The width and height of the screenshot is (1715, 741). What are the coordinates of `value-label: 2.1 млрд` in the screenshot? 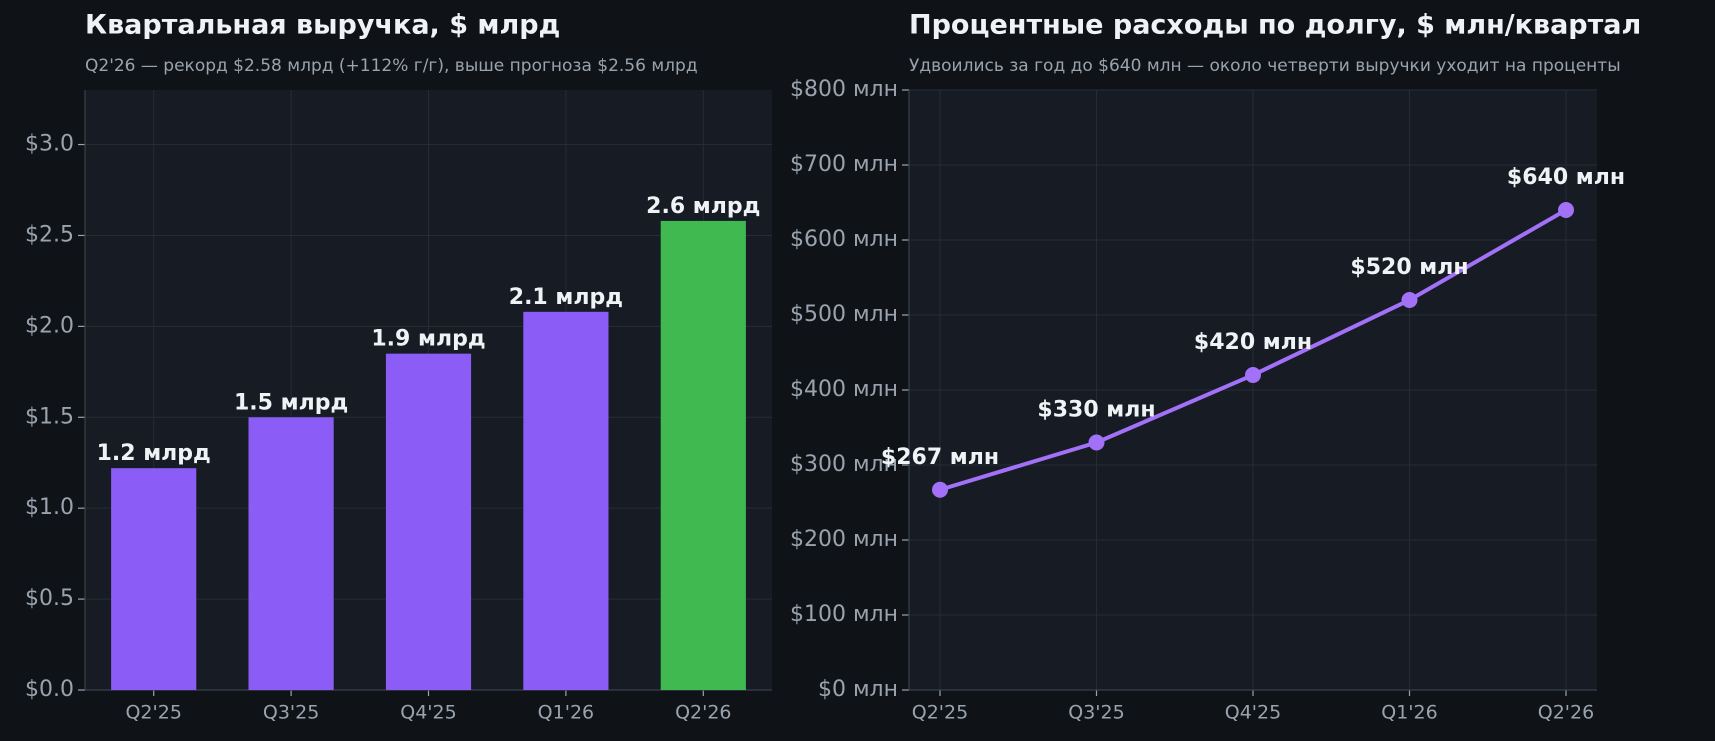 It's located at (566, 297).